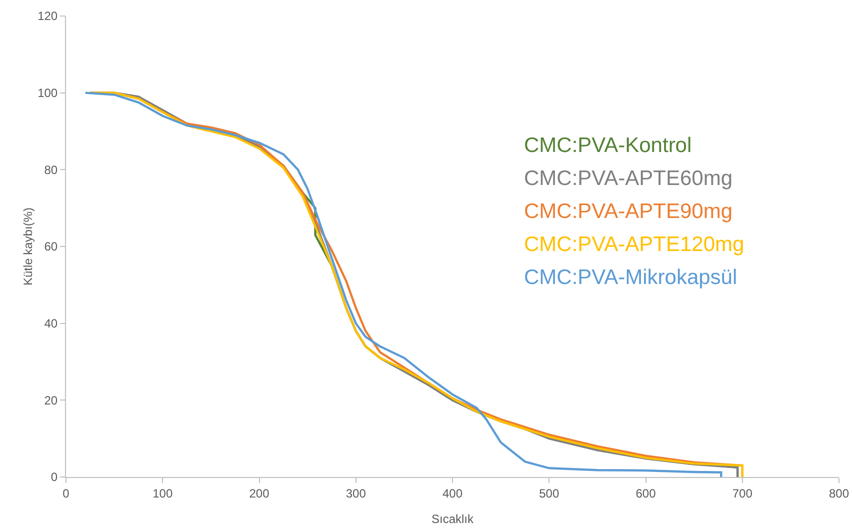  Describe the element at coordinates (549, 493) in the screenshot. I see `x-tick-label: 500` at that location.